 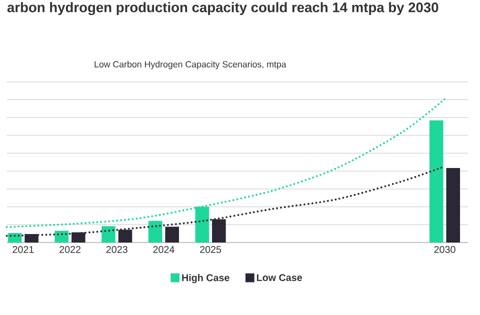 What do you see at coordinates (190, 64) in the screenshot?
I see `chart-subtitle: Low Carbon Hydrogen Capacity Scenarios, mtpa` at bounding box center [190, 64].